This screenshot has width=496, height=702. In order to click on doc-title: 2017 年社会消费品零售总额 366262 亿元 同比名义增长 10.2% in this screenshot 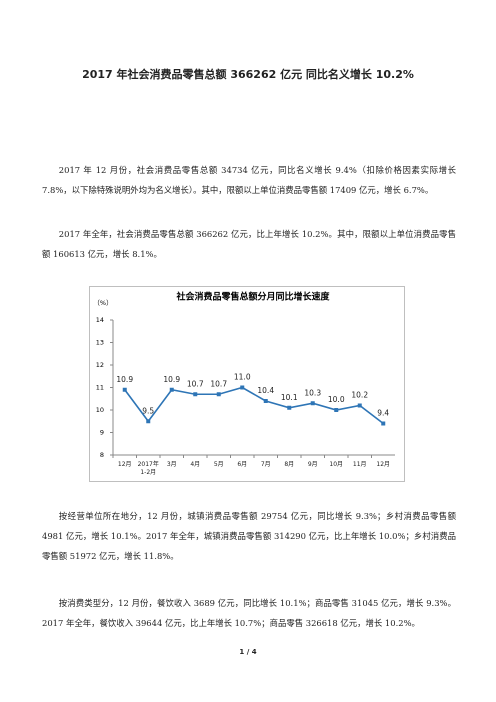, I will do `click(248, 74)`.